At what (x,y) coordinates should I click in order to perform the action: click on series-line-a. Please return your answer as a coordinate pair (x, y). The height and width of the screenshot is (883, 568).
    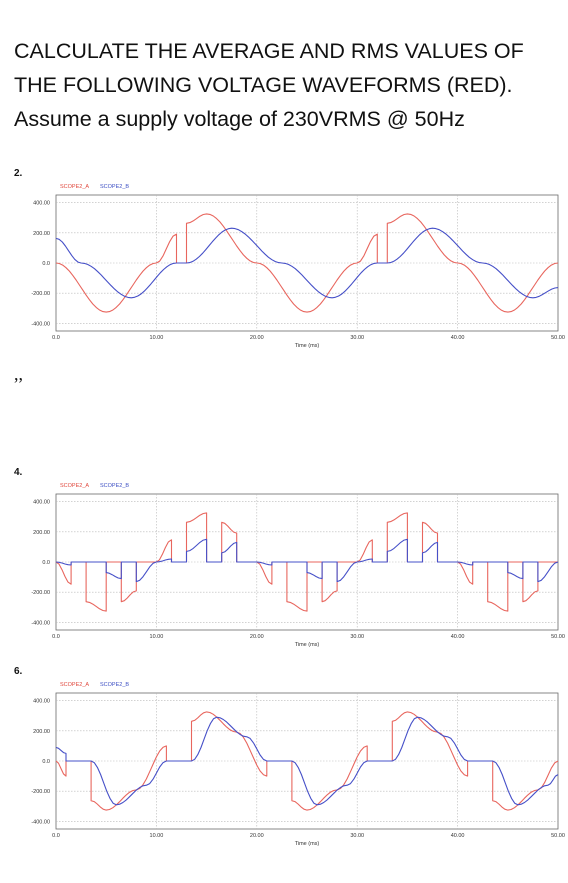
    Looking at the image, I should click on (307, 263).